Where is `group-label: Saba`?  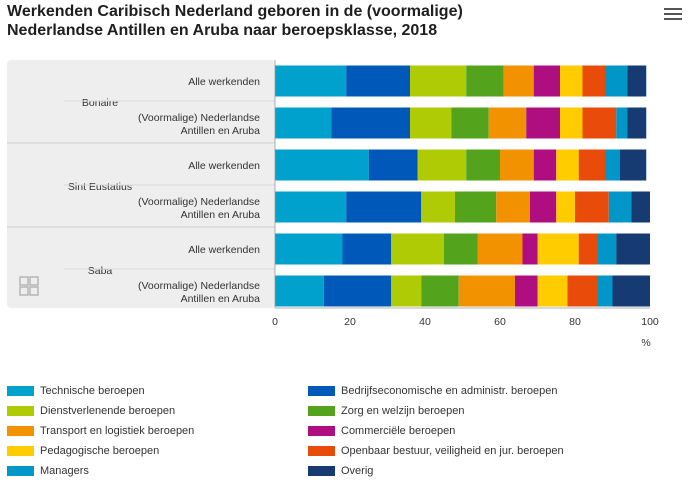
group-label: Saba is located at coordinates (100, 271).